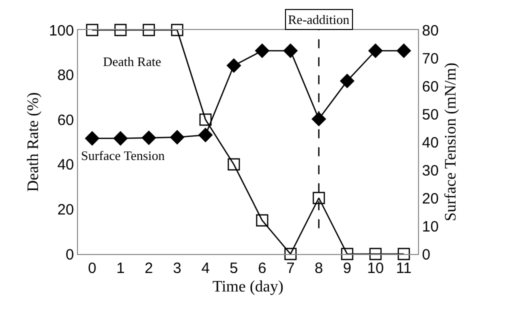  Describe the element at coordinates (61, 31) in the screenshot. I see `y-tick-label: 100` at that location.